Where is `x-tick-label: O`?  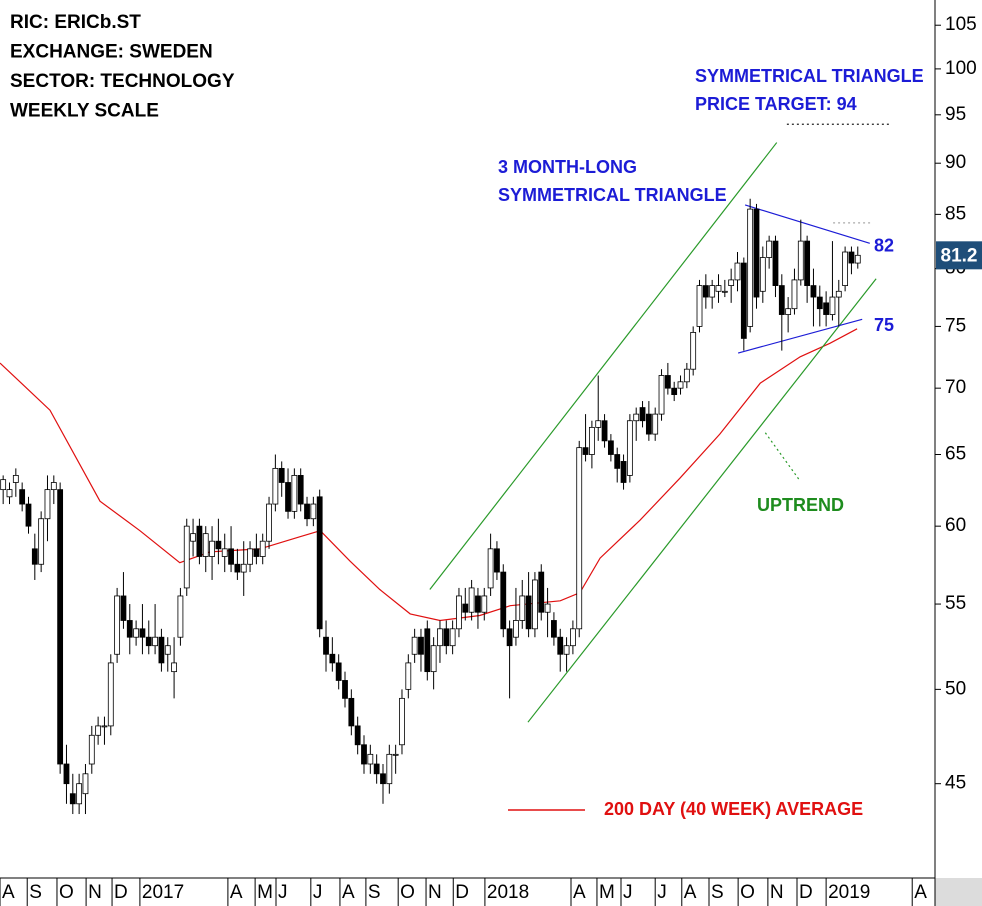 x-tick-label: O is located at coordinates (407, 892).